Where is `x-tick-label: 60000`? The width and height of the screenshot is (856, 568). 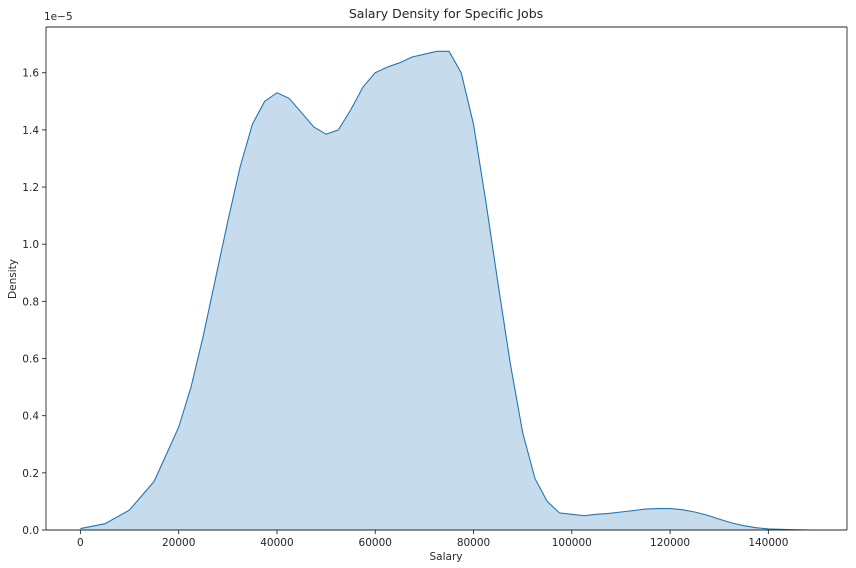
x-tick-label: 60000 is located at coordinates (375, 543).